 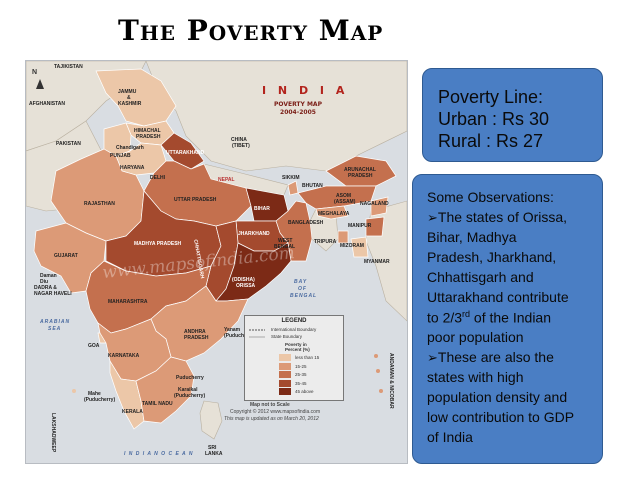 I want to click on label-indian-ocean: I N D I A N O C E A N, so click(x=159, y=454).